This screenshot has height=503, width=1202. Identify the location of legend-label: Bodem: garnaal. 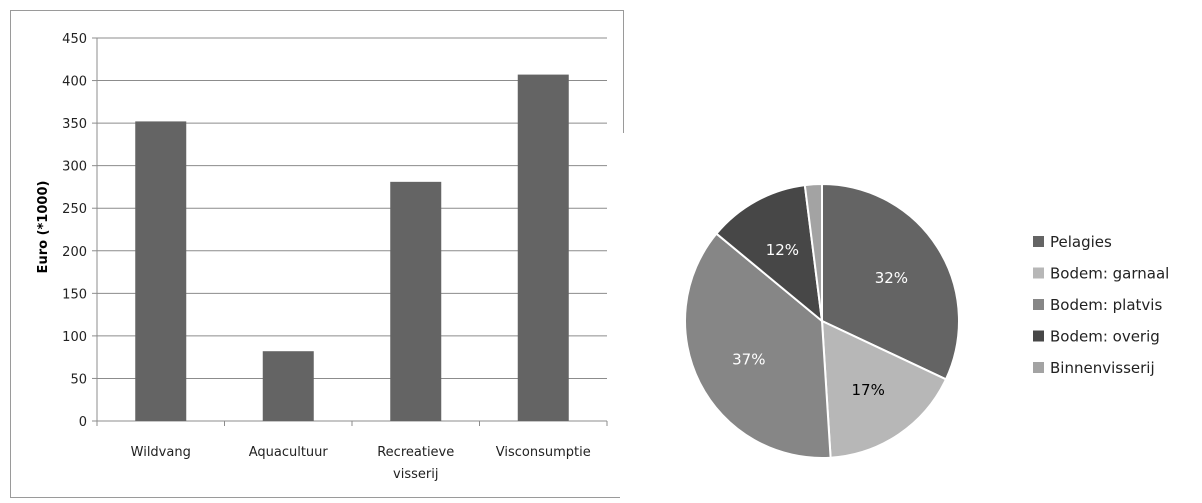
(1109, 274).